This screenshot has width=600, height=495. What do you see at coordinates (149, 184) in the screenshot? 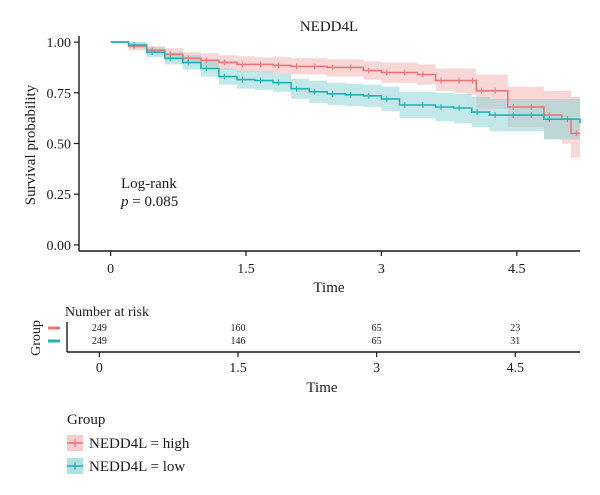
I see `logrank-label: Log-rank` at bounding box center [149, 184].